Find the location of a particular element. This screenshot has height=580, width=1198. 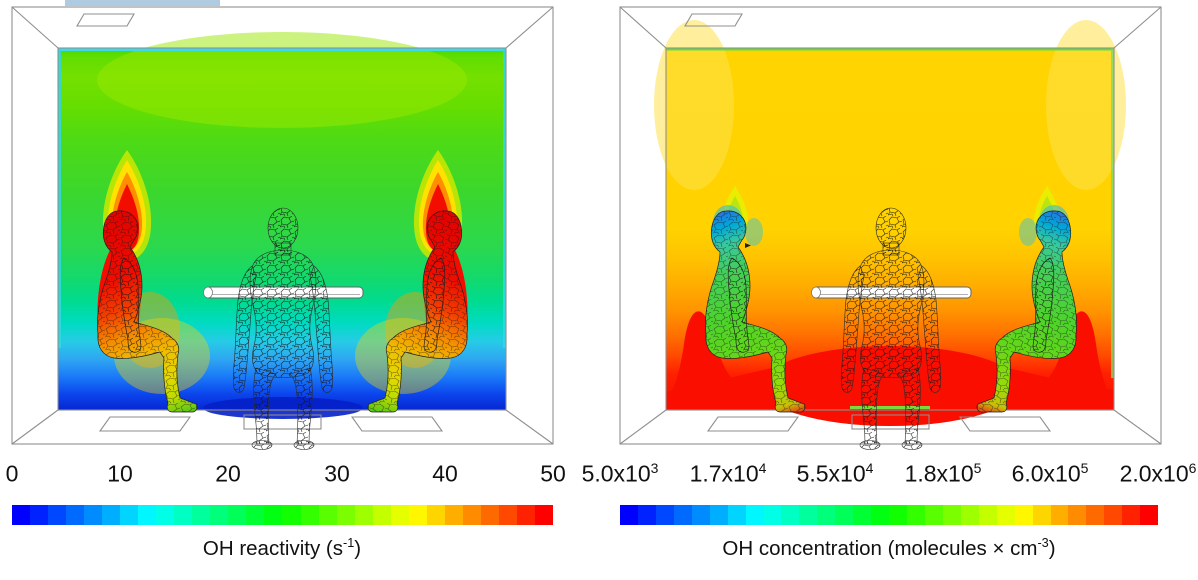

caption-concentration: OH concentration (molecules × cm-3) is located at coordinates (888, 548).